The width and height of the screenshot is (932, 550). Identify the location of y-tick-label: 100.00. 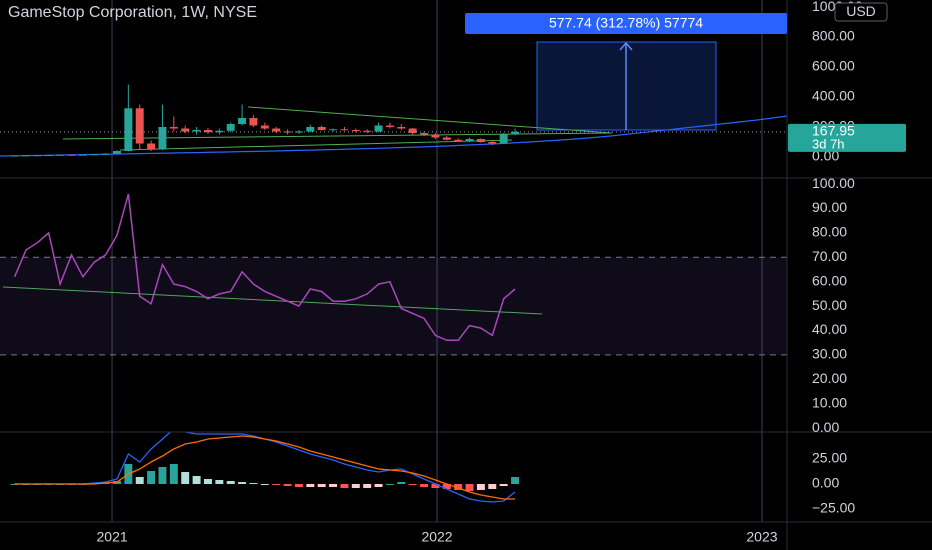
(833, 183).